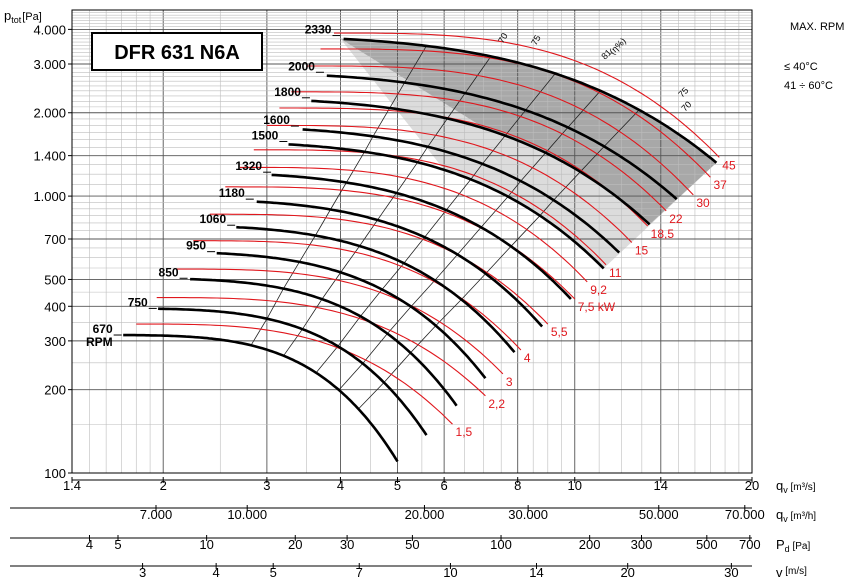 The image size is (866, 587). What do you see at coordinates (528, 514) in the screenshot?
I see `bottom-tick-label: 30.000` at bounding box center [528, 514].